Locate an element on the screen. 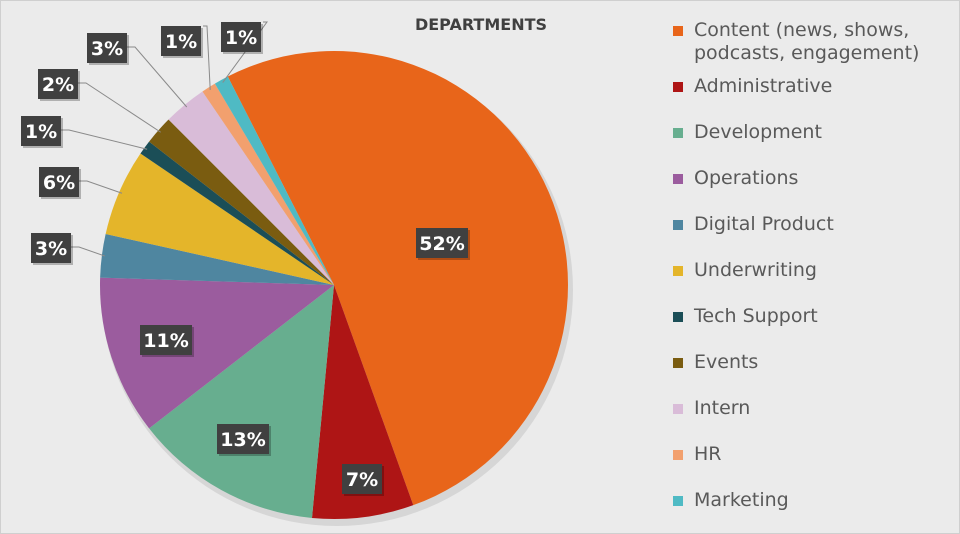  pie-slice-underwriting is located at coordinates (220, 219).